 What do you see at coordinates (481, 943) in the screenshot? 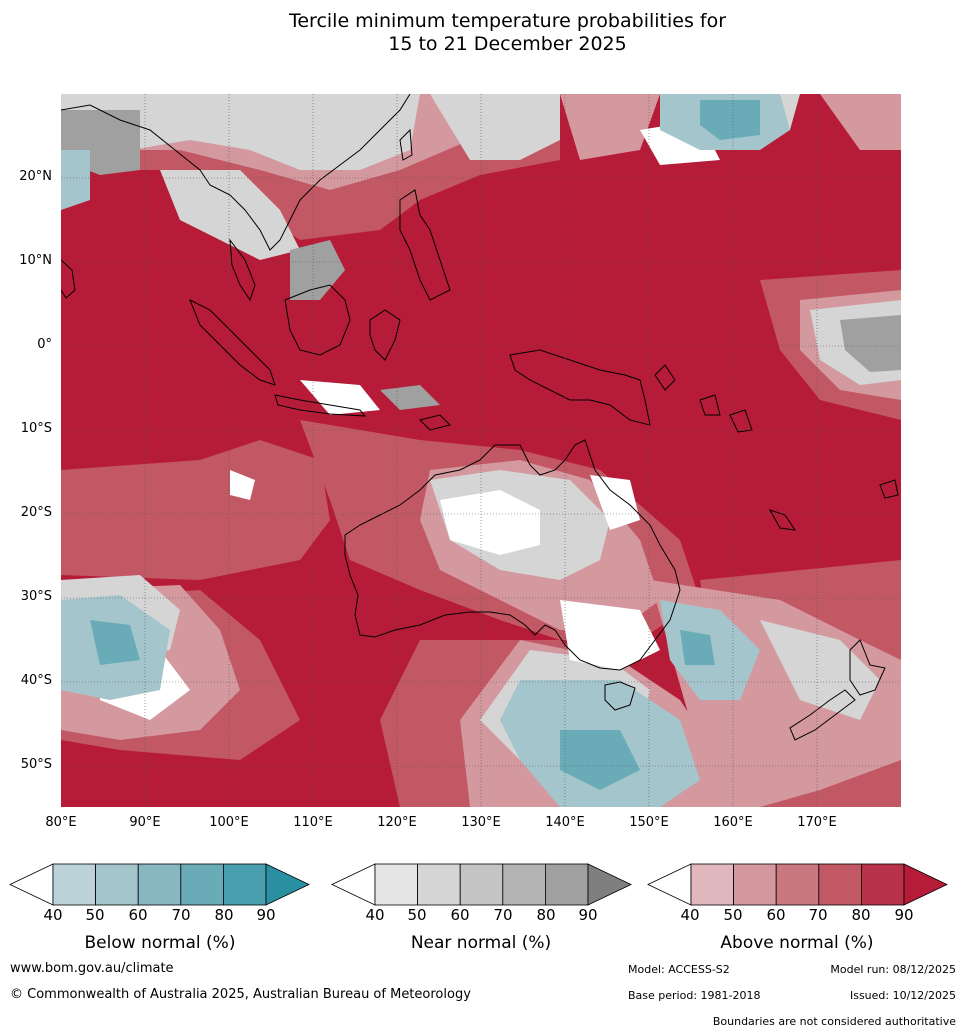
I see `colorbar-title-near: Near normal (%)` at bounding box center [481, 943].